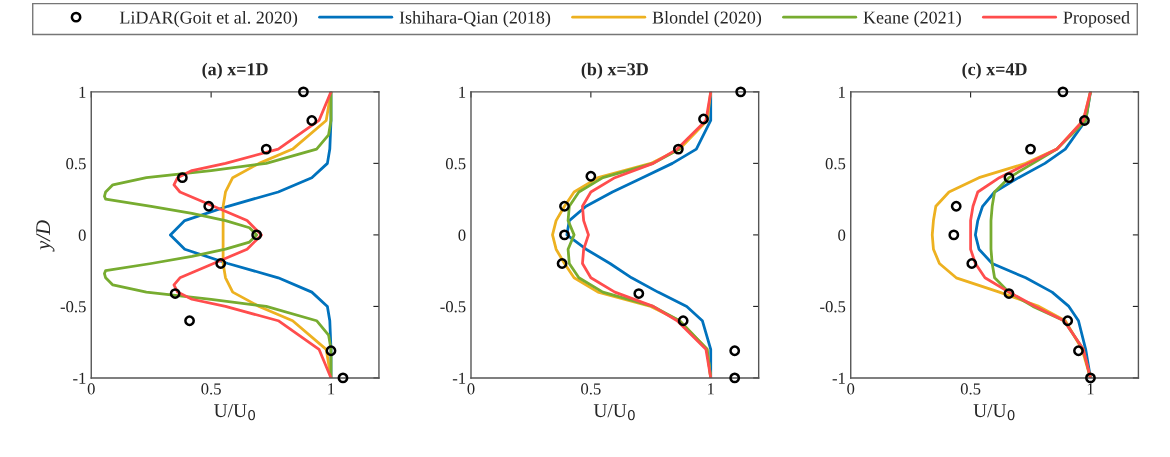  Describe the element at coordinates (45, 236) in the screenshot. I see `y-axis-title: y/D` at that location.